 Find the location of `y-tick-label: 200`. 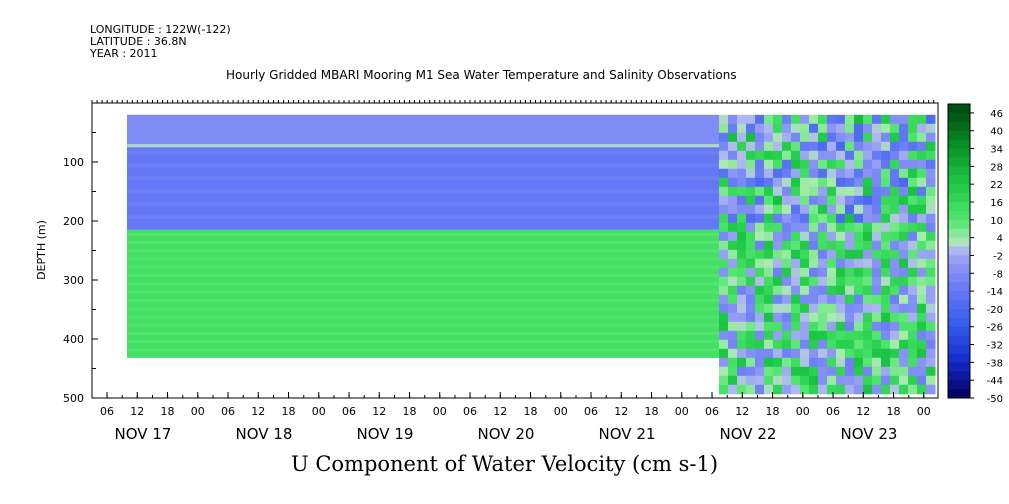

y-tick-label: 200 is located at coordinates (73, 221).